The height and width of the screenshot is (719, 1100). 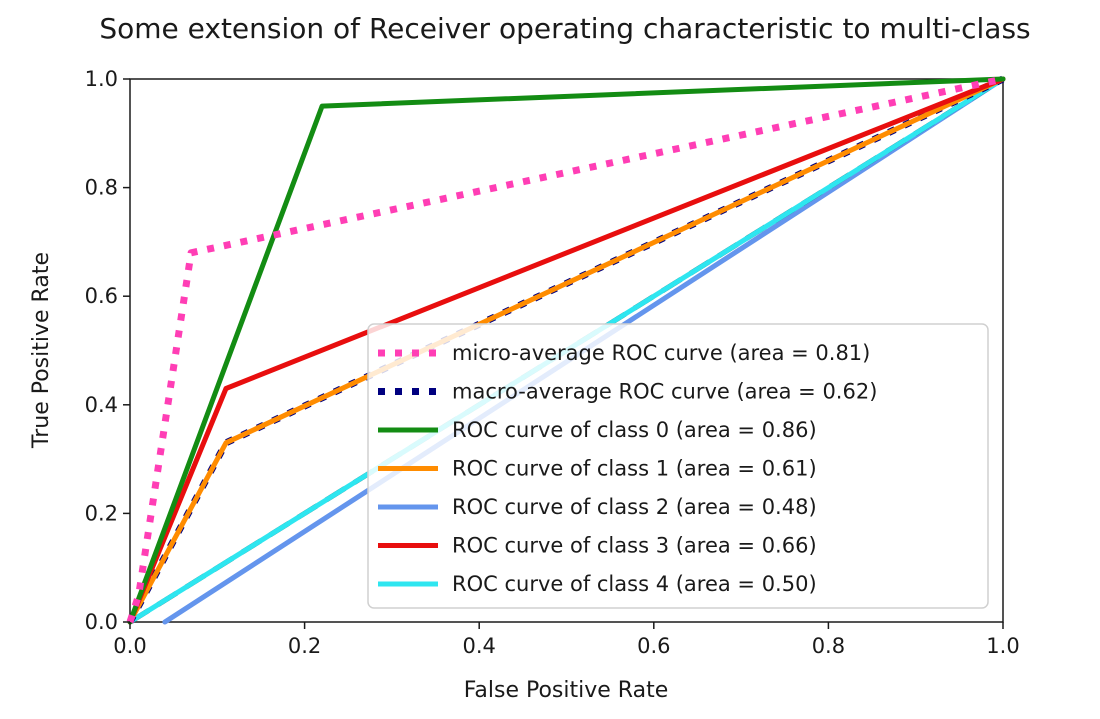 What do you see at coordinates (1002, 646) in the screenshot?
I see `x-tick-label: 1.0` at bounding box center [1002, 646].